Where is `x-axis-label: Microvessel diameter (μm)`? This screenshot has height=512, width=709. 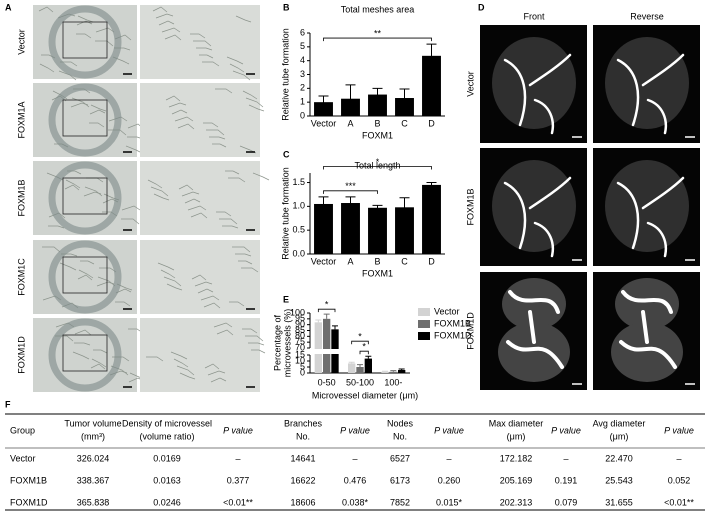
x-axis-label: Microvessel diameter (μm) is located at coordinates (365, 395).